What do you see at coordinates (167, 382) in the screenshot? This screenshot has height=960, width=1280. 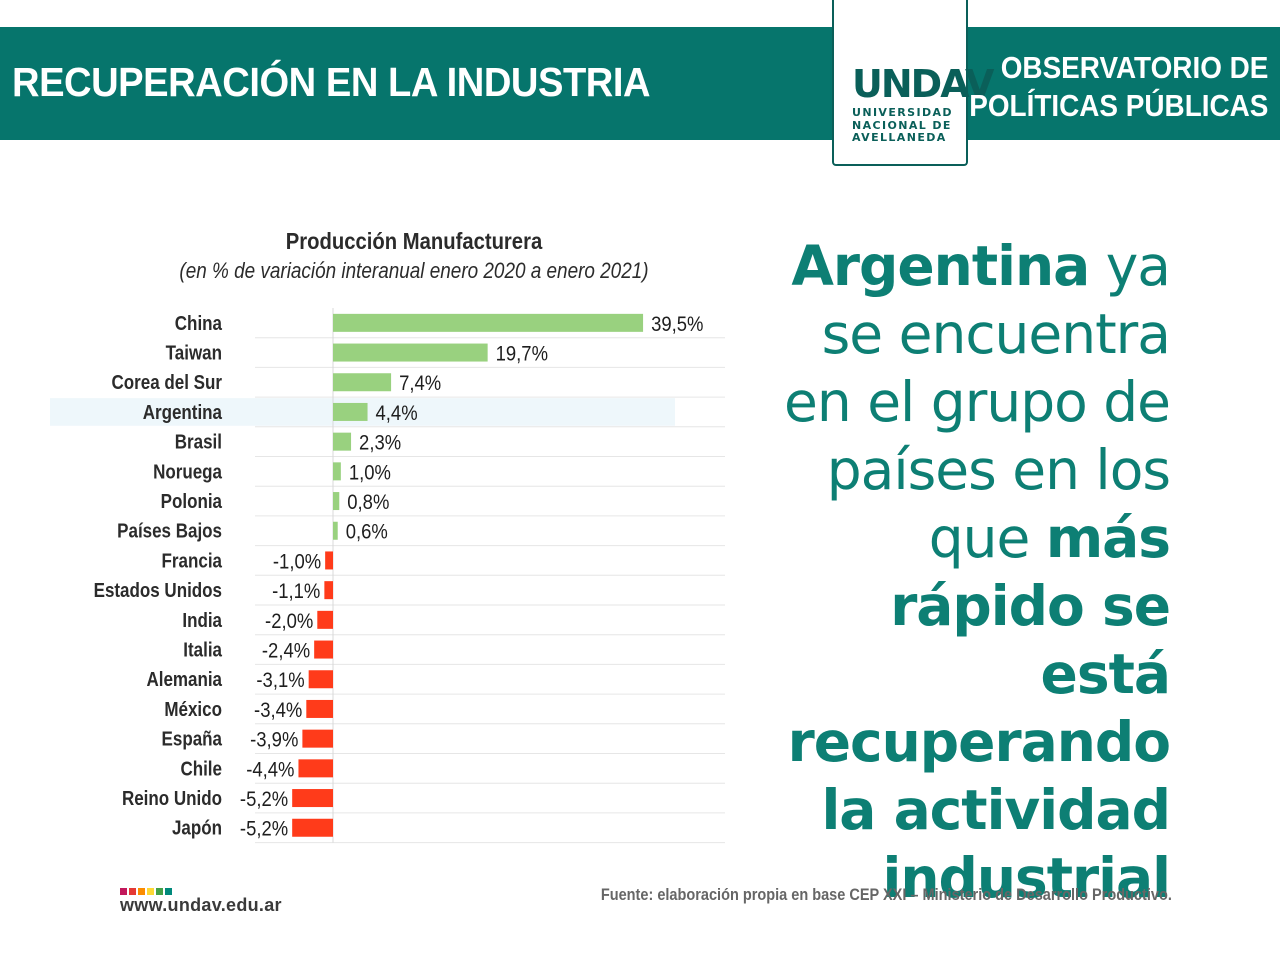 I see `category-label: Corea del Sur` at bounding box center [167, 382].